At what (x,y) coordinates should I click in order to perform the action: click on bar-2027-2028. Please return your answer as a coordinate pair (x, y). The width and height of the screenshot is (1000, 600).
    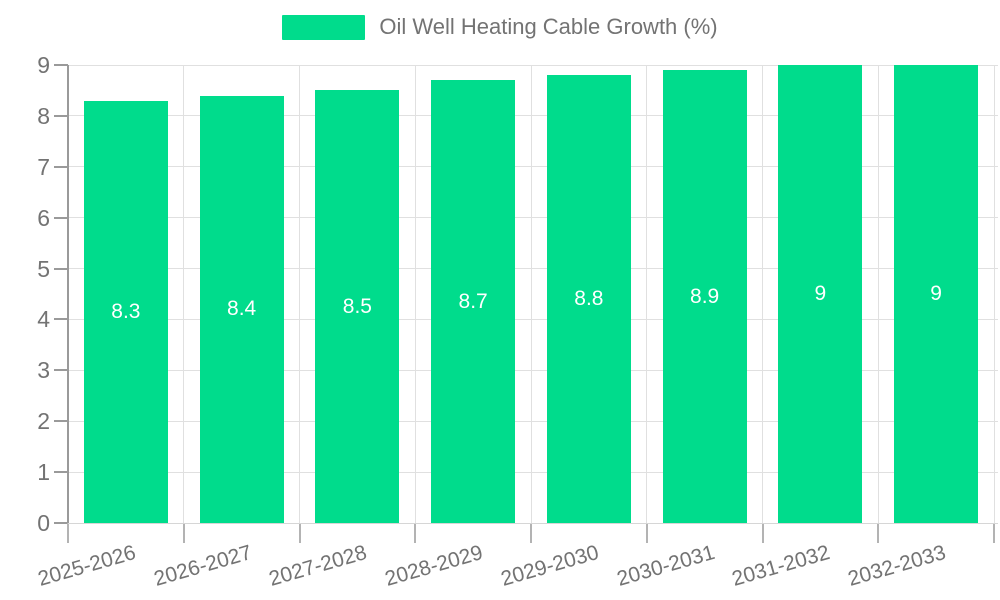
    Looking at the image, I should click on (357, 306).